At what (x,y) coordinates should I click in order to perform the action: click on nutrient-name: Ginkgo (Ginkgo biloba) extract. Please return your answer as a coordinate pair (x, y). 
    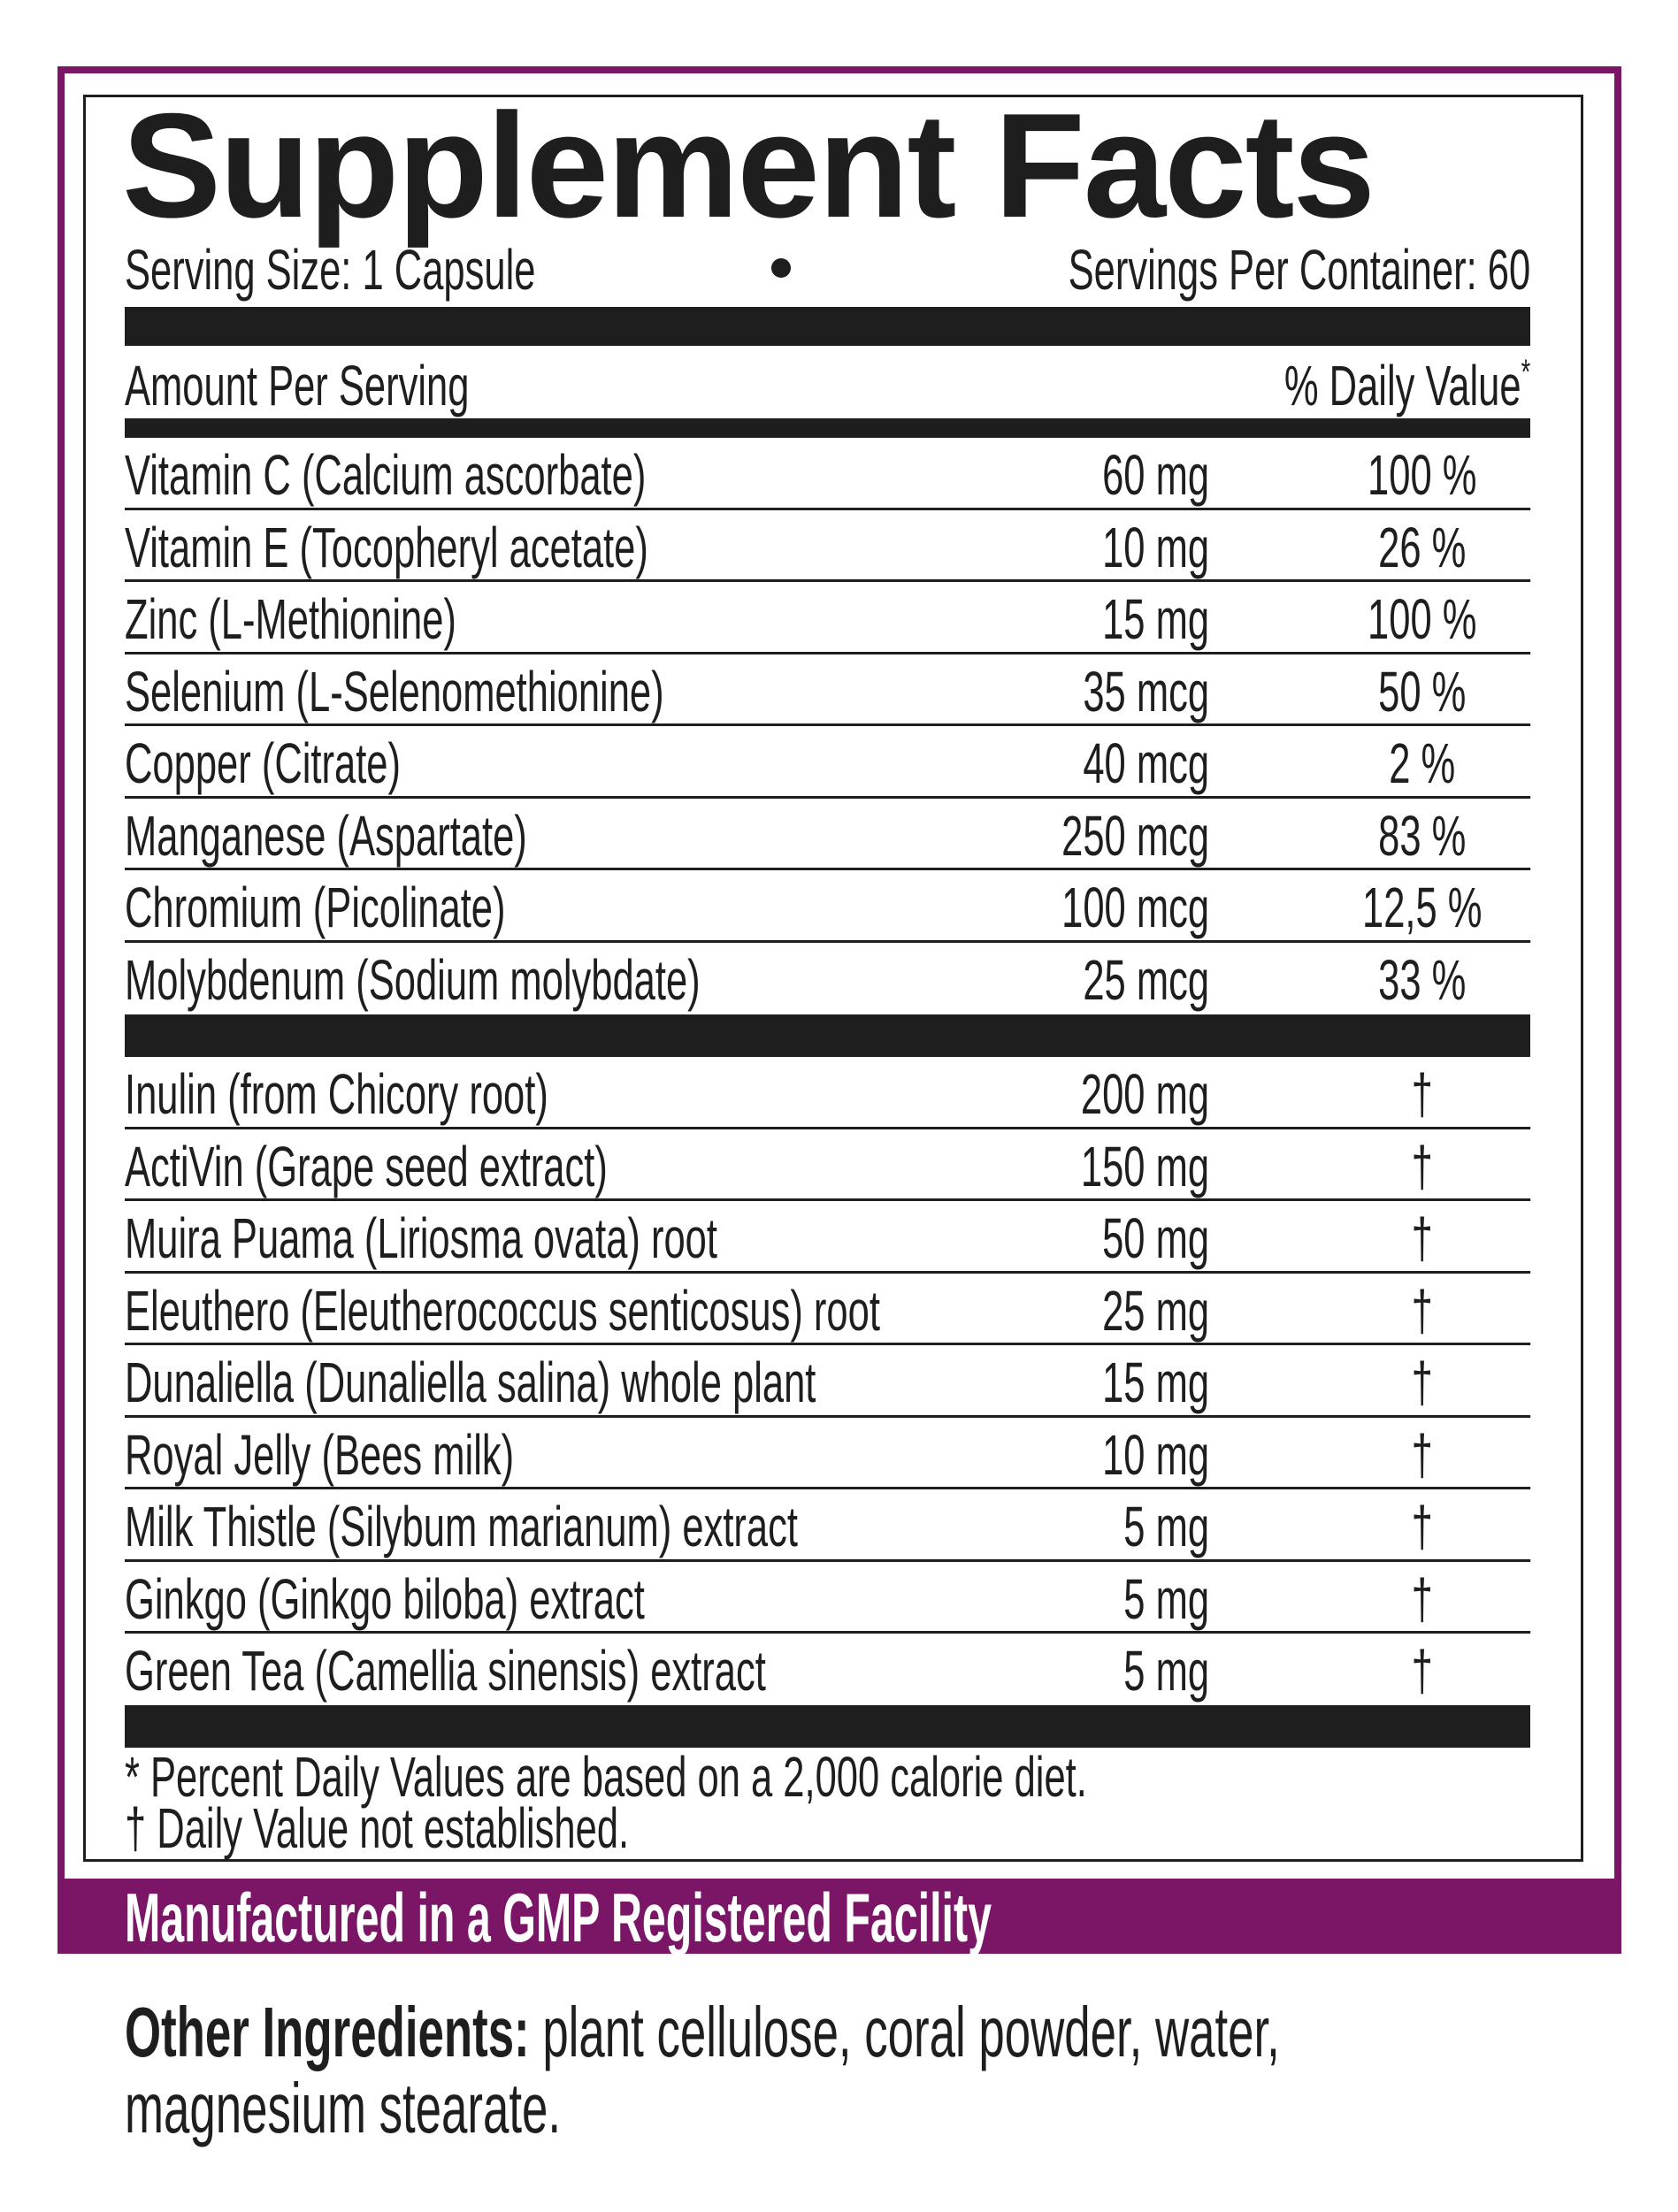
    Looking at the image, I should click on (385, 1598).